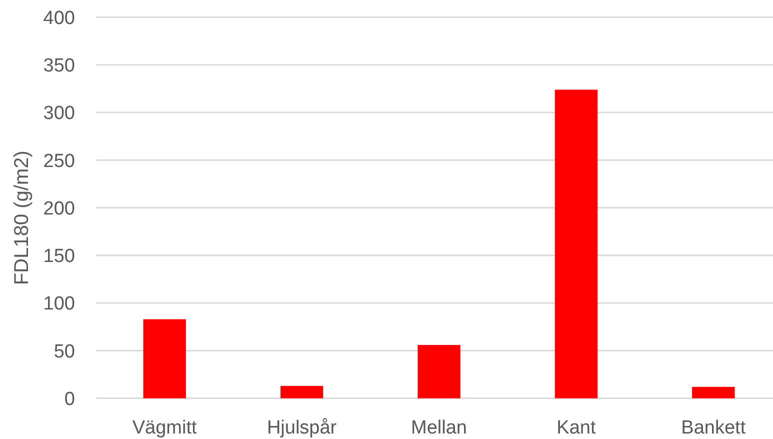 This screenshot has height=439, width=773. Describe the element at coordinates (22, 218) in the screenshot. I see `y-axis-title: FDL180 (g/m2)` at that location.